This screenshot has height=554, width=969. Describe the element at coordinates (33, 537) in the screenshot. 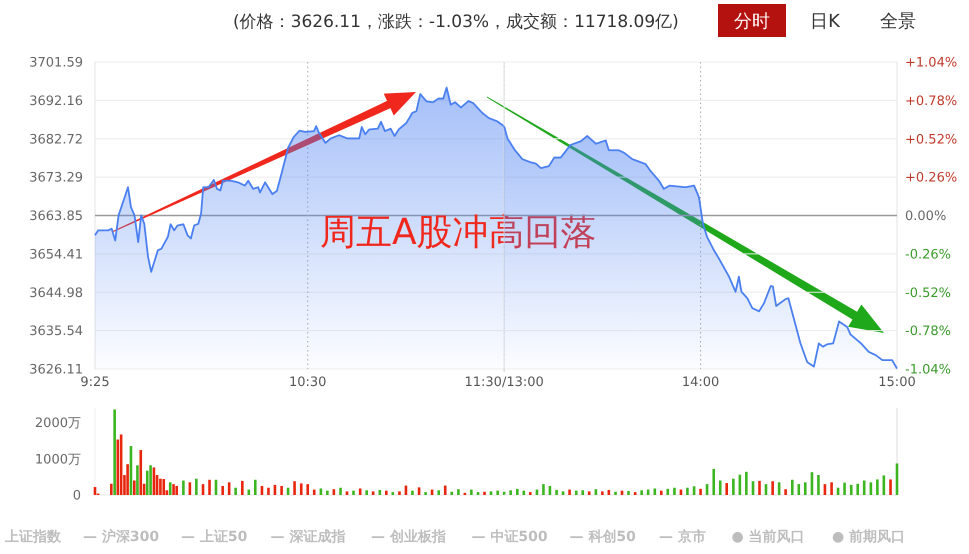

I see `text: 上证指数` at that location.